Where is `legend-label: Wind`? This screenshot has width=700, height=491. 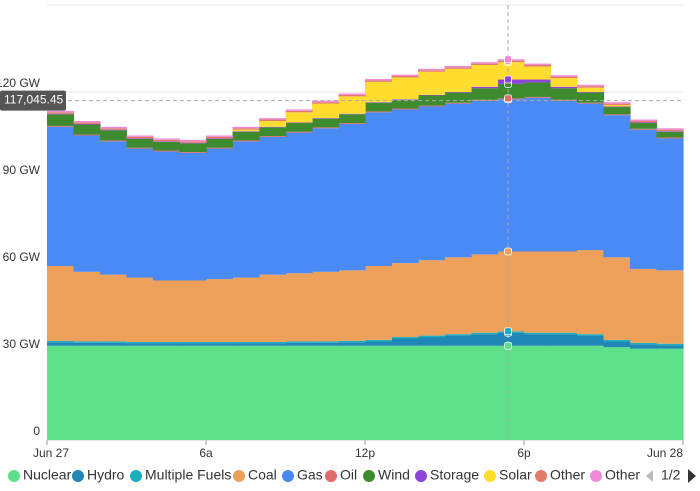
legend-label: Wind is located at coordinates (394, 475).